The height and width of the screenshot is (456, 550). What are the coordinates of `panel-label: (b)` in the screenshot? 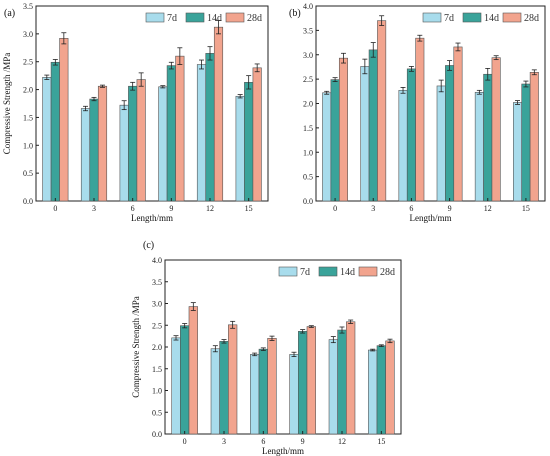 It's located at (295, 13).